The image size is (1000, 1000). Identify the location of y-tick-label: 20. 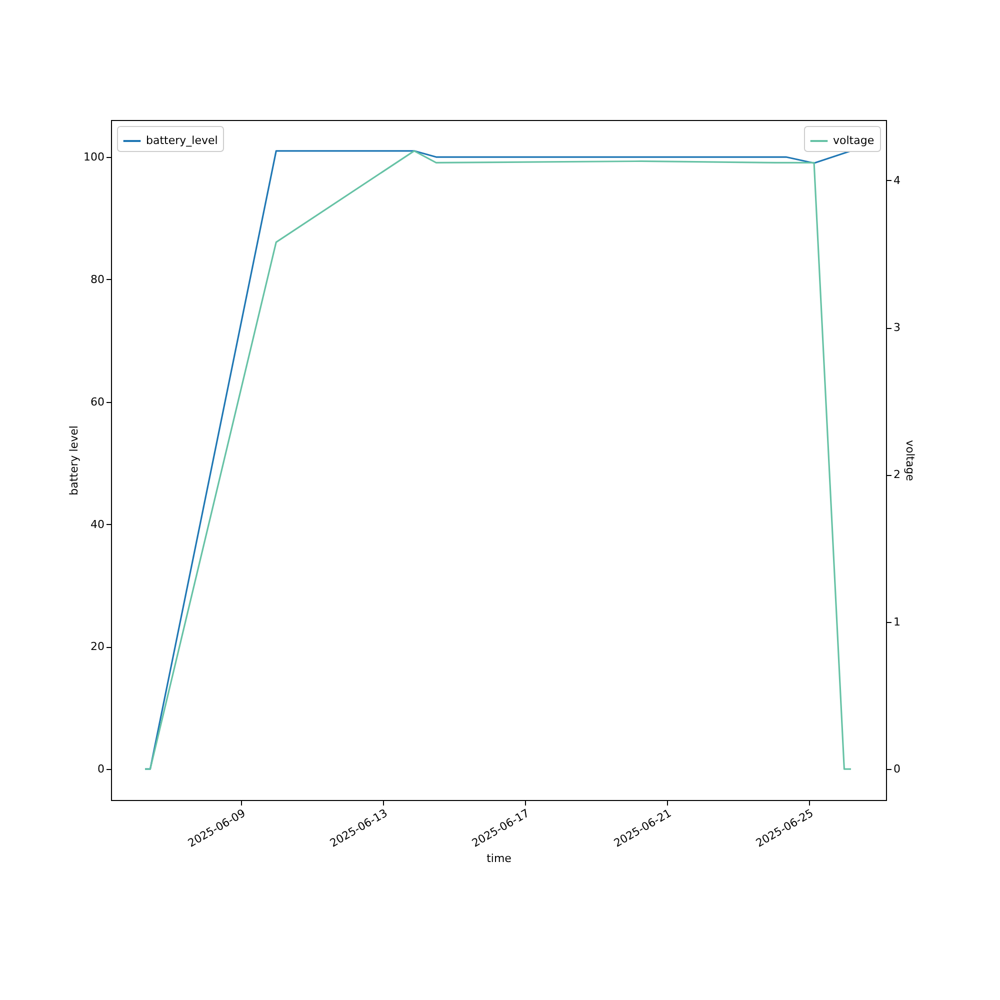
(97, 647).